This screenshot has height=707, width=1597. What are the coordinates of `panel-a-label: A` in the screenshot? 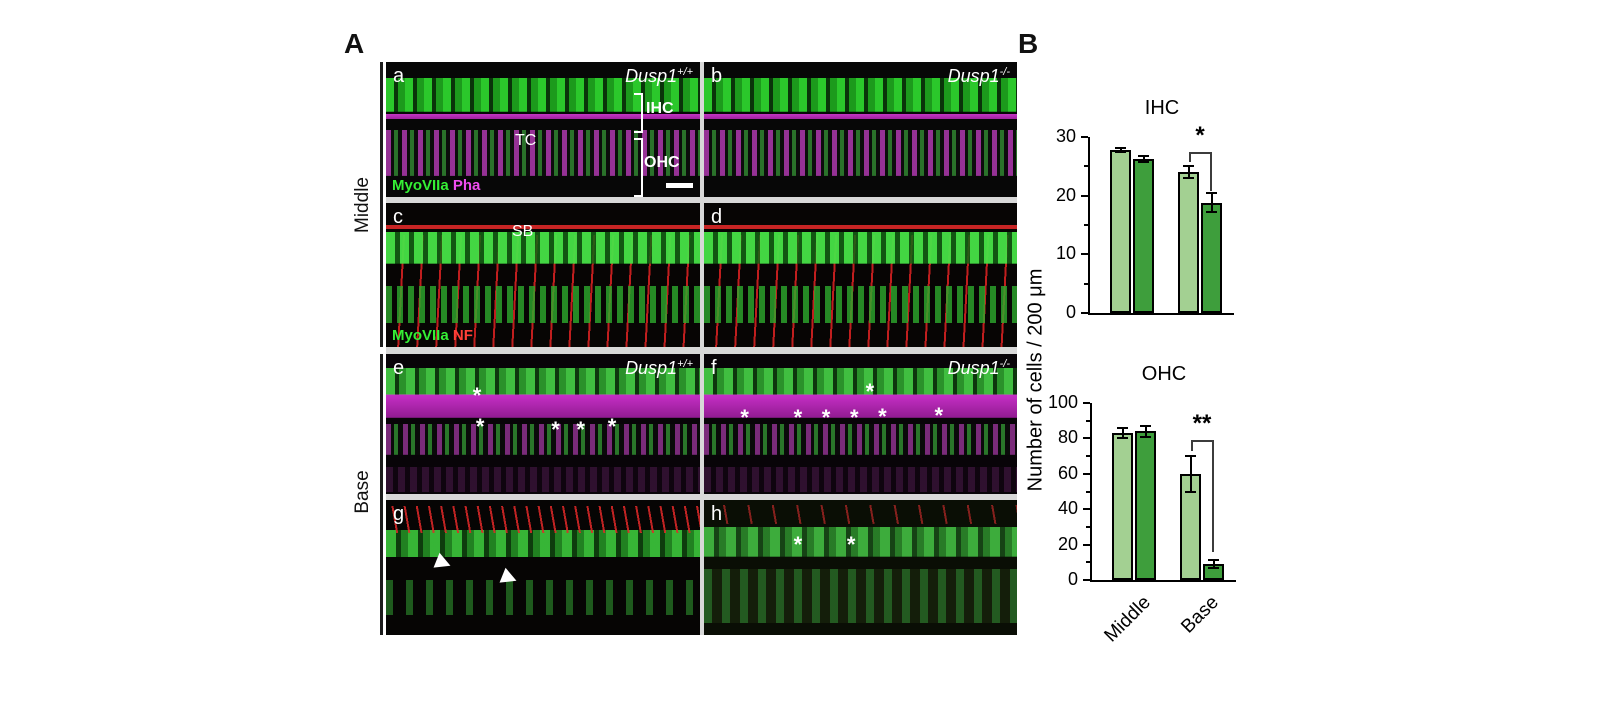 It's located at (354, 43).